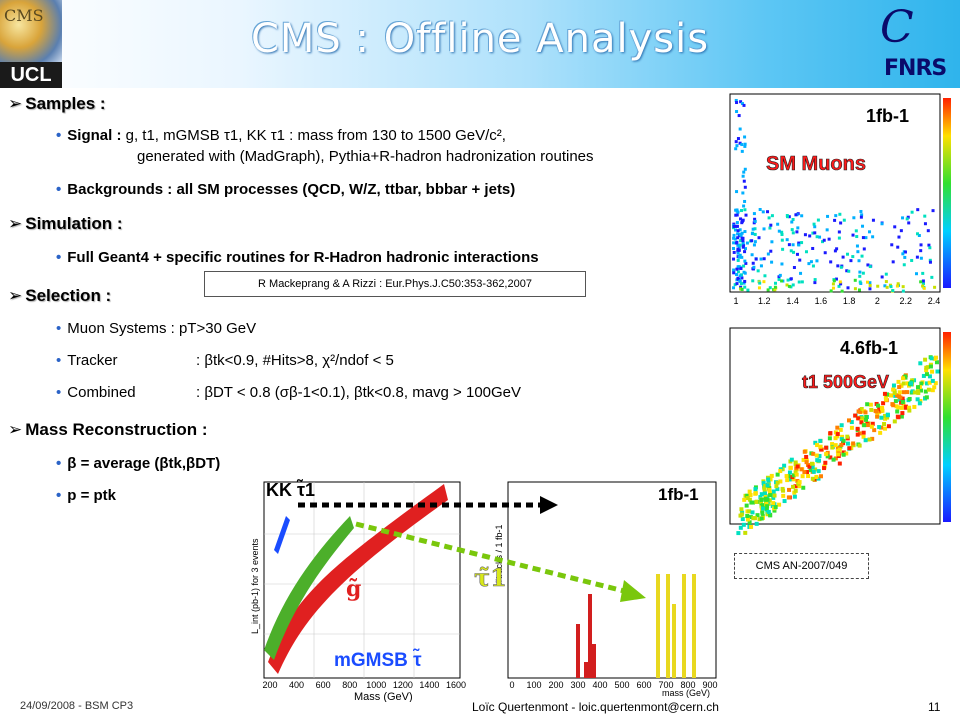  I want to click on fnrs-logo: FNRS, so click(915, 68).